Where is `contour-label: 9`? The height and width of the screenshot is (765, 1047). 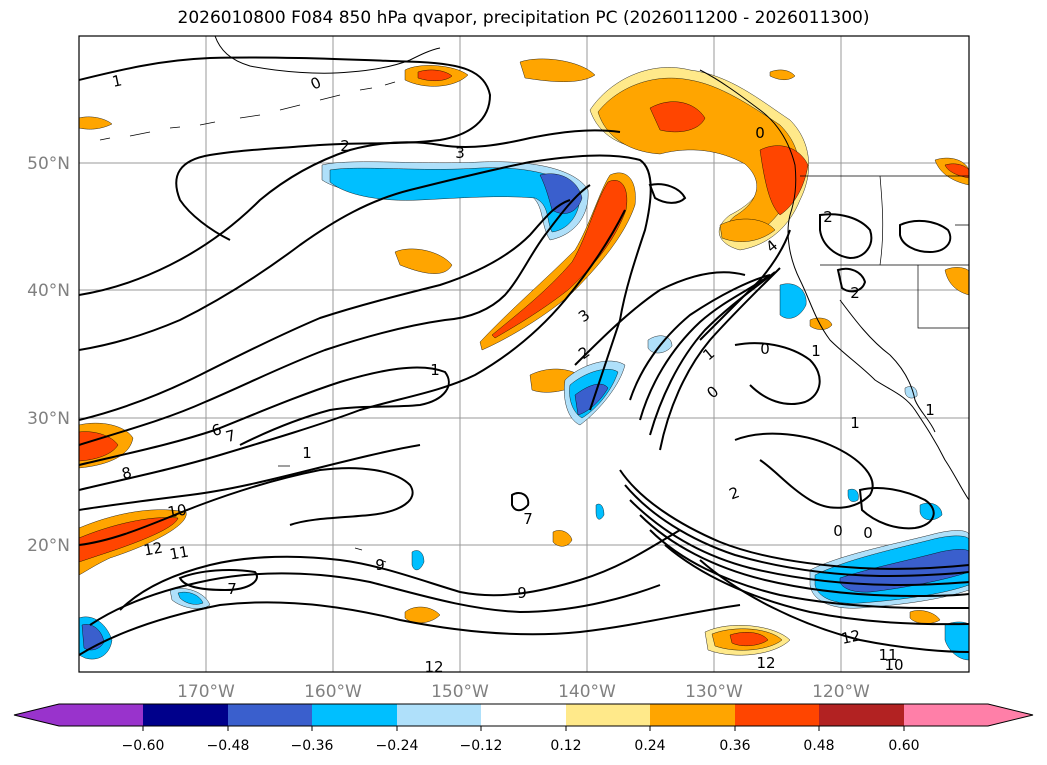
contour-label: 9 is located at coordinates (380, 565).